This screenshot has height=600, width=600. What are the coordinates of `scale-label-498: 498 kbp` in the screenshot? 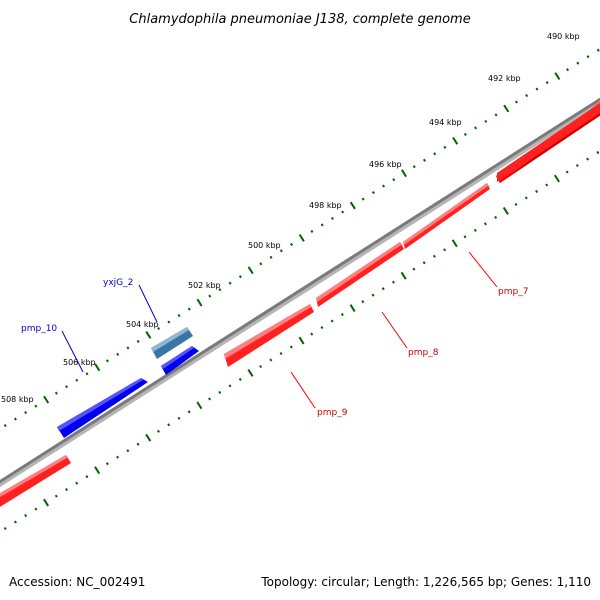 It's located at (325, 205).